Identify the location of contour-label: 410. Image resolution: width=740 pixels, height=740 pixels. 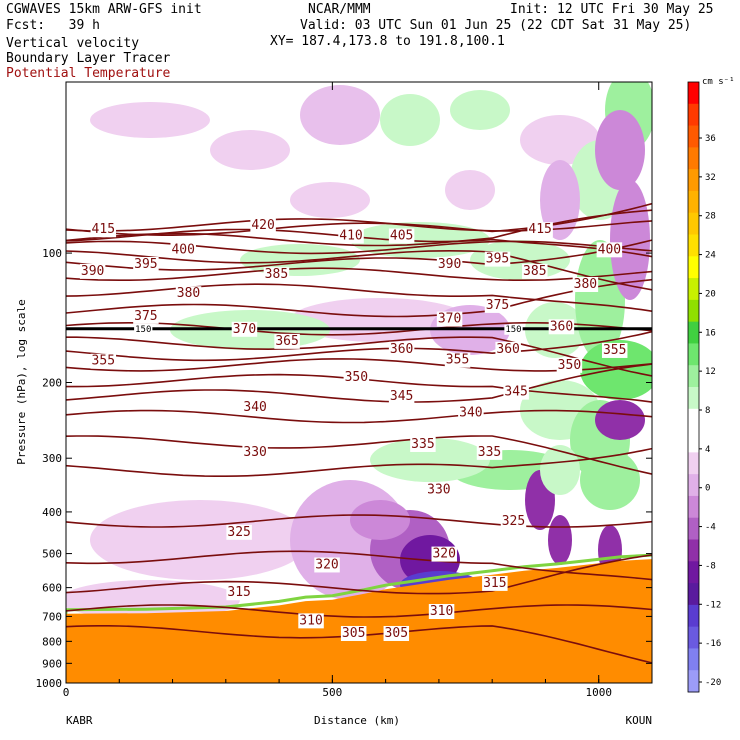
(350, 235).